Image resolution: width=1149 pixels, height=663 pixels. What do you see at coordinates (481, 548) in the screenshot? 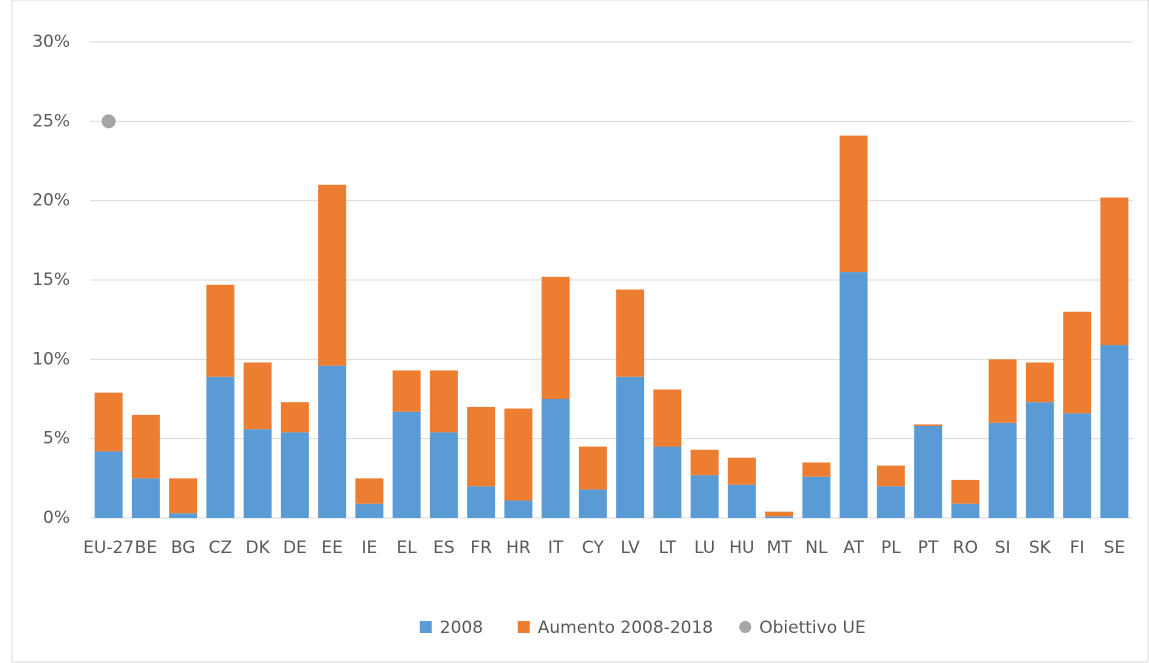
I see `x-tick-label: FR` at bounding box center [481, 548].